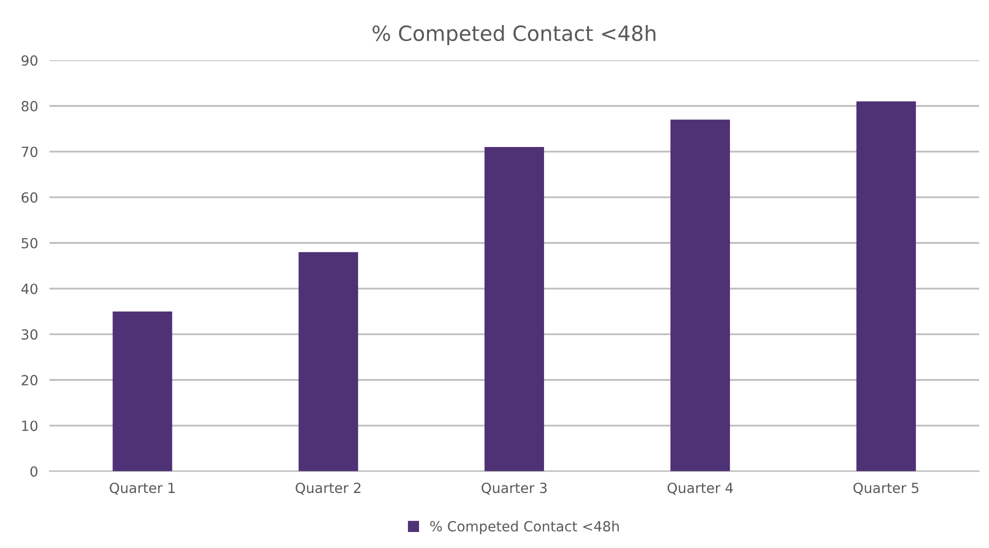 Image resolution: width=989 pixels, height=548 pixels. What do you see at coordinates (30, 334) in the screenshot?
I see `y-tick-label: 30` at bounding box center [30, 334].